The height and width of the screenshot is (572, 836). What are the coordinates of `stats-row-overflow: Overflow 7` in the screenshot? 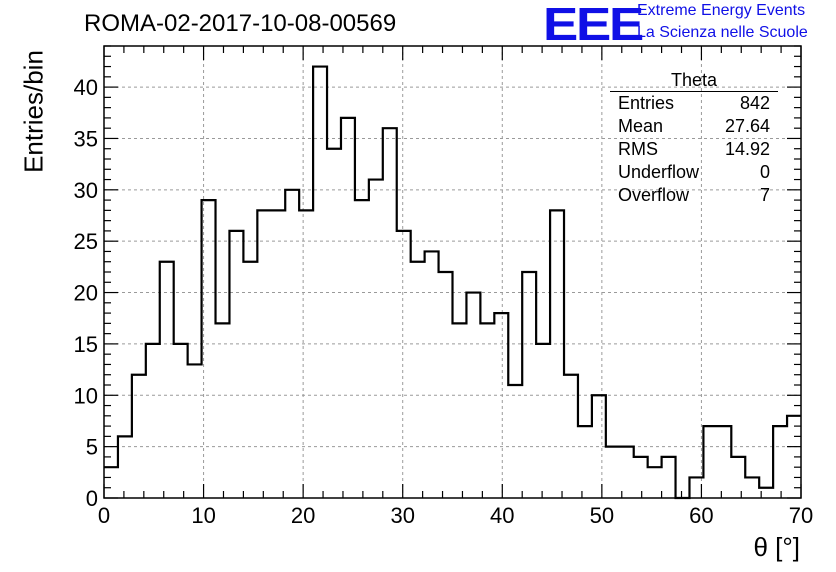 It's located at (694, 195).